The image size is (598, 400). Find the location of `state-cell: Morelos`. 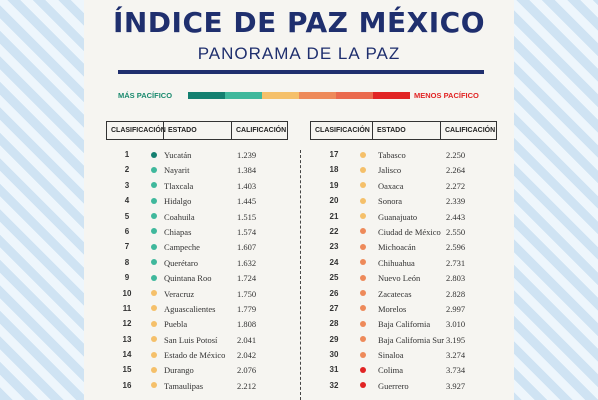

state-cell: Morelos is located at coordinates (392, 308).